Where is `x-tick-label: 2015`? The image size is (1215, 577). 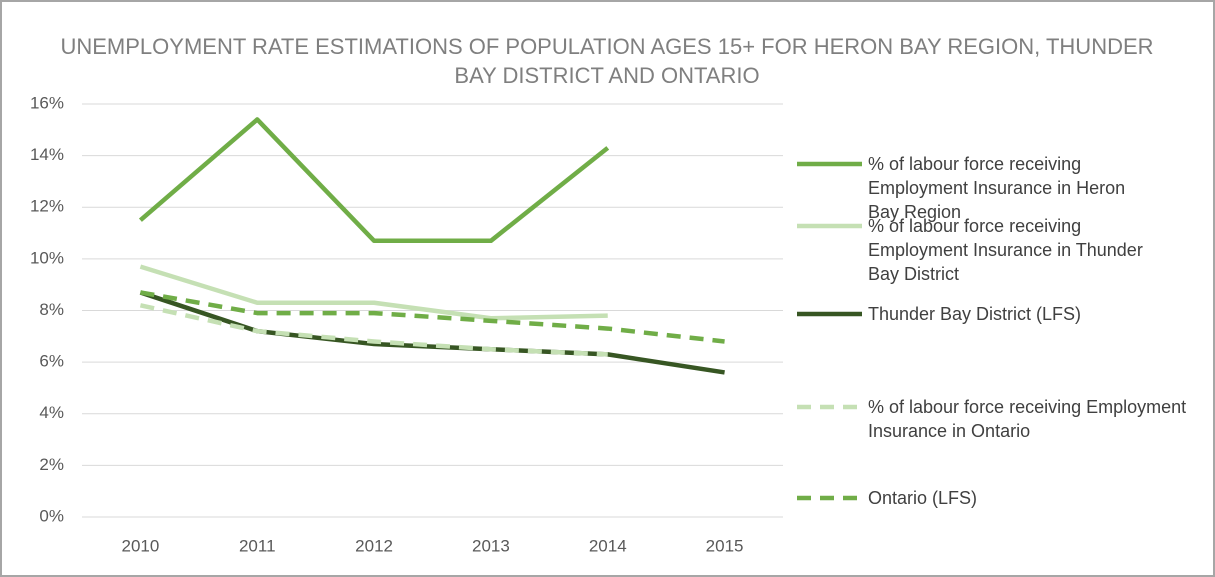
x-tick-label: 2015 is located at coordinates (725, 545).